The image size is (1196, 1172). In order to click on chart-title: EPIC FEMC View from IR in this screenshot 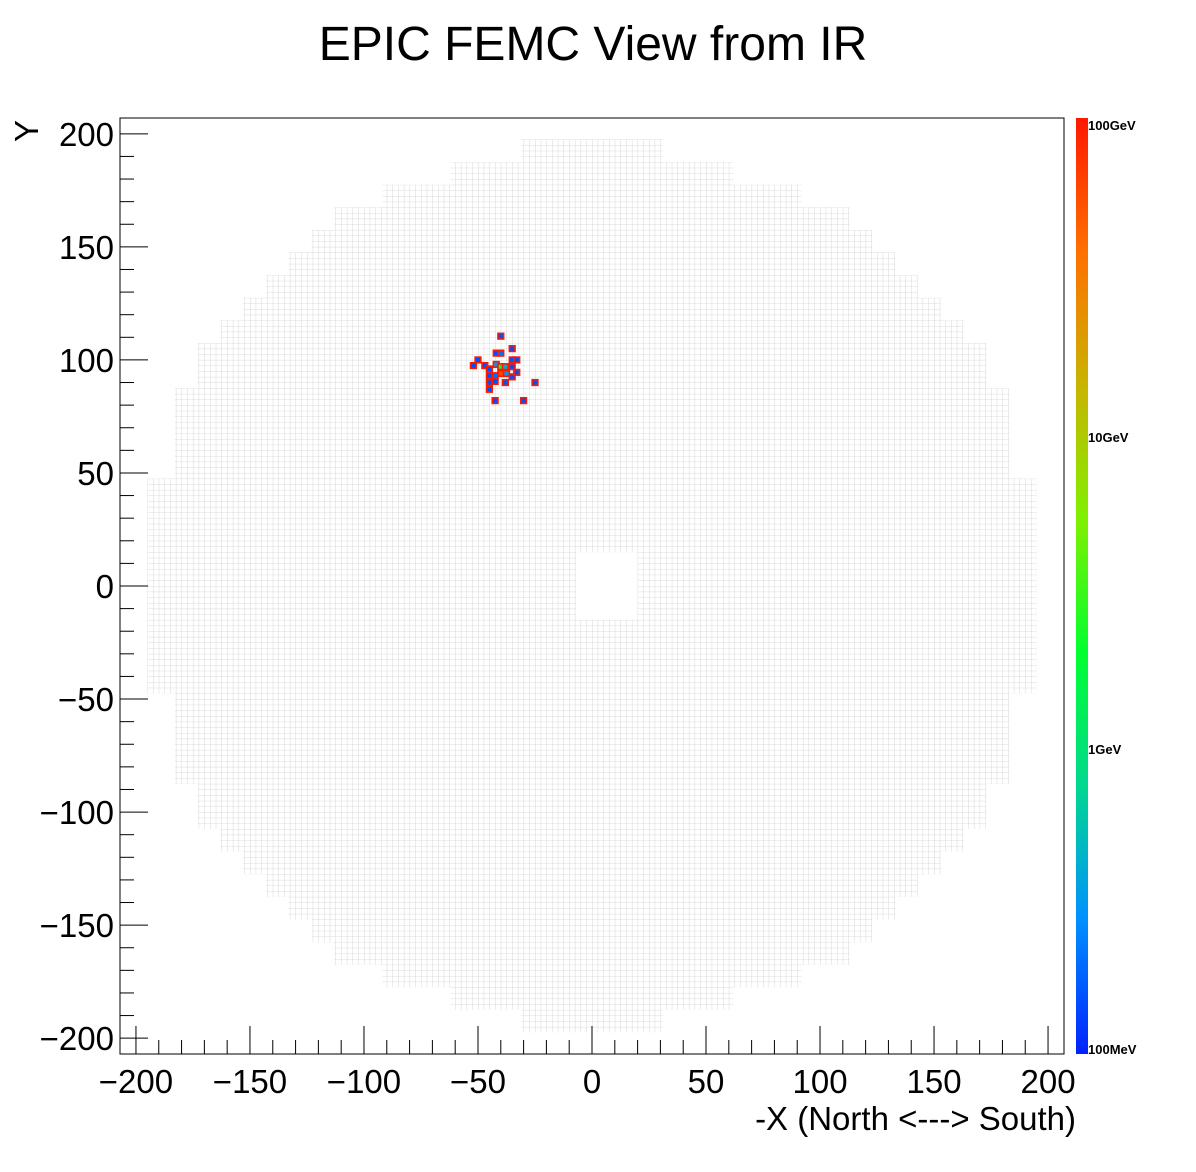, I will do `click(593, 44)`.